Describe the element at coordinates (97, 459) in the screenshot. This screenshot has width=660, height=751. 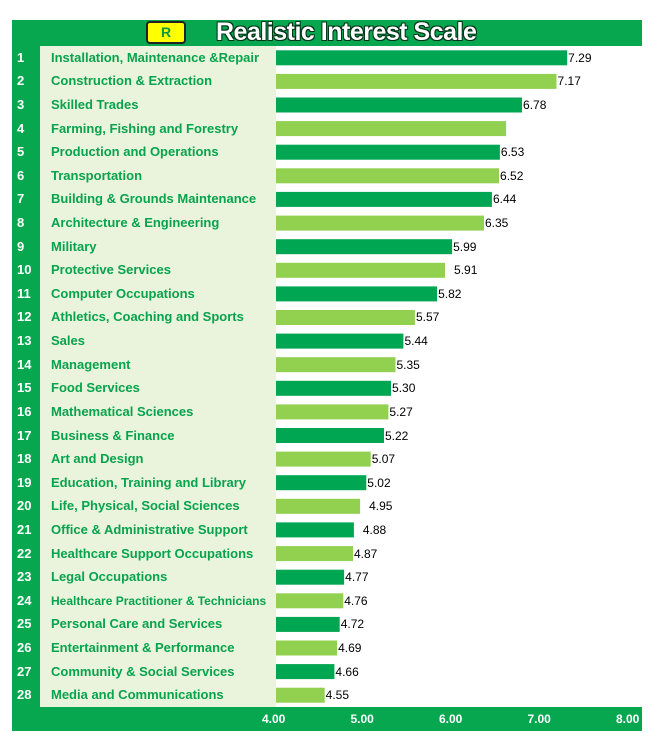
I see `category-label: Art and Design` at that location.